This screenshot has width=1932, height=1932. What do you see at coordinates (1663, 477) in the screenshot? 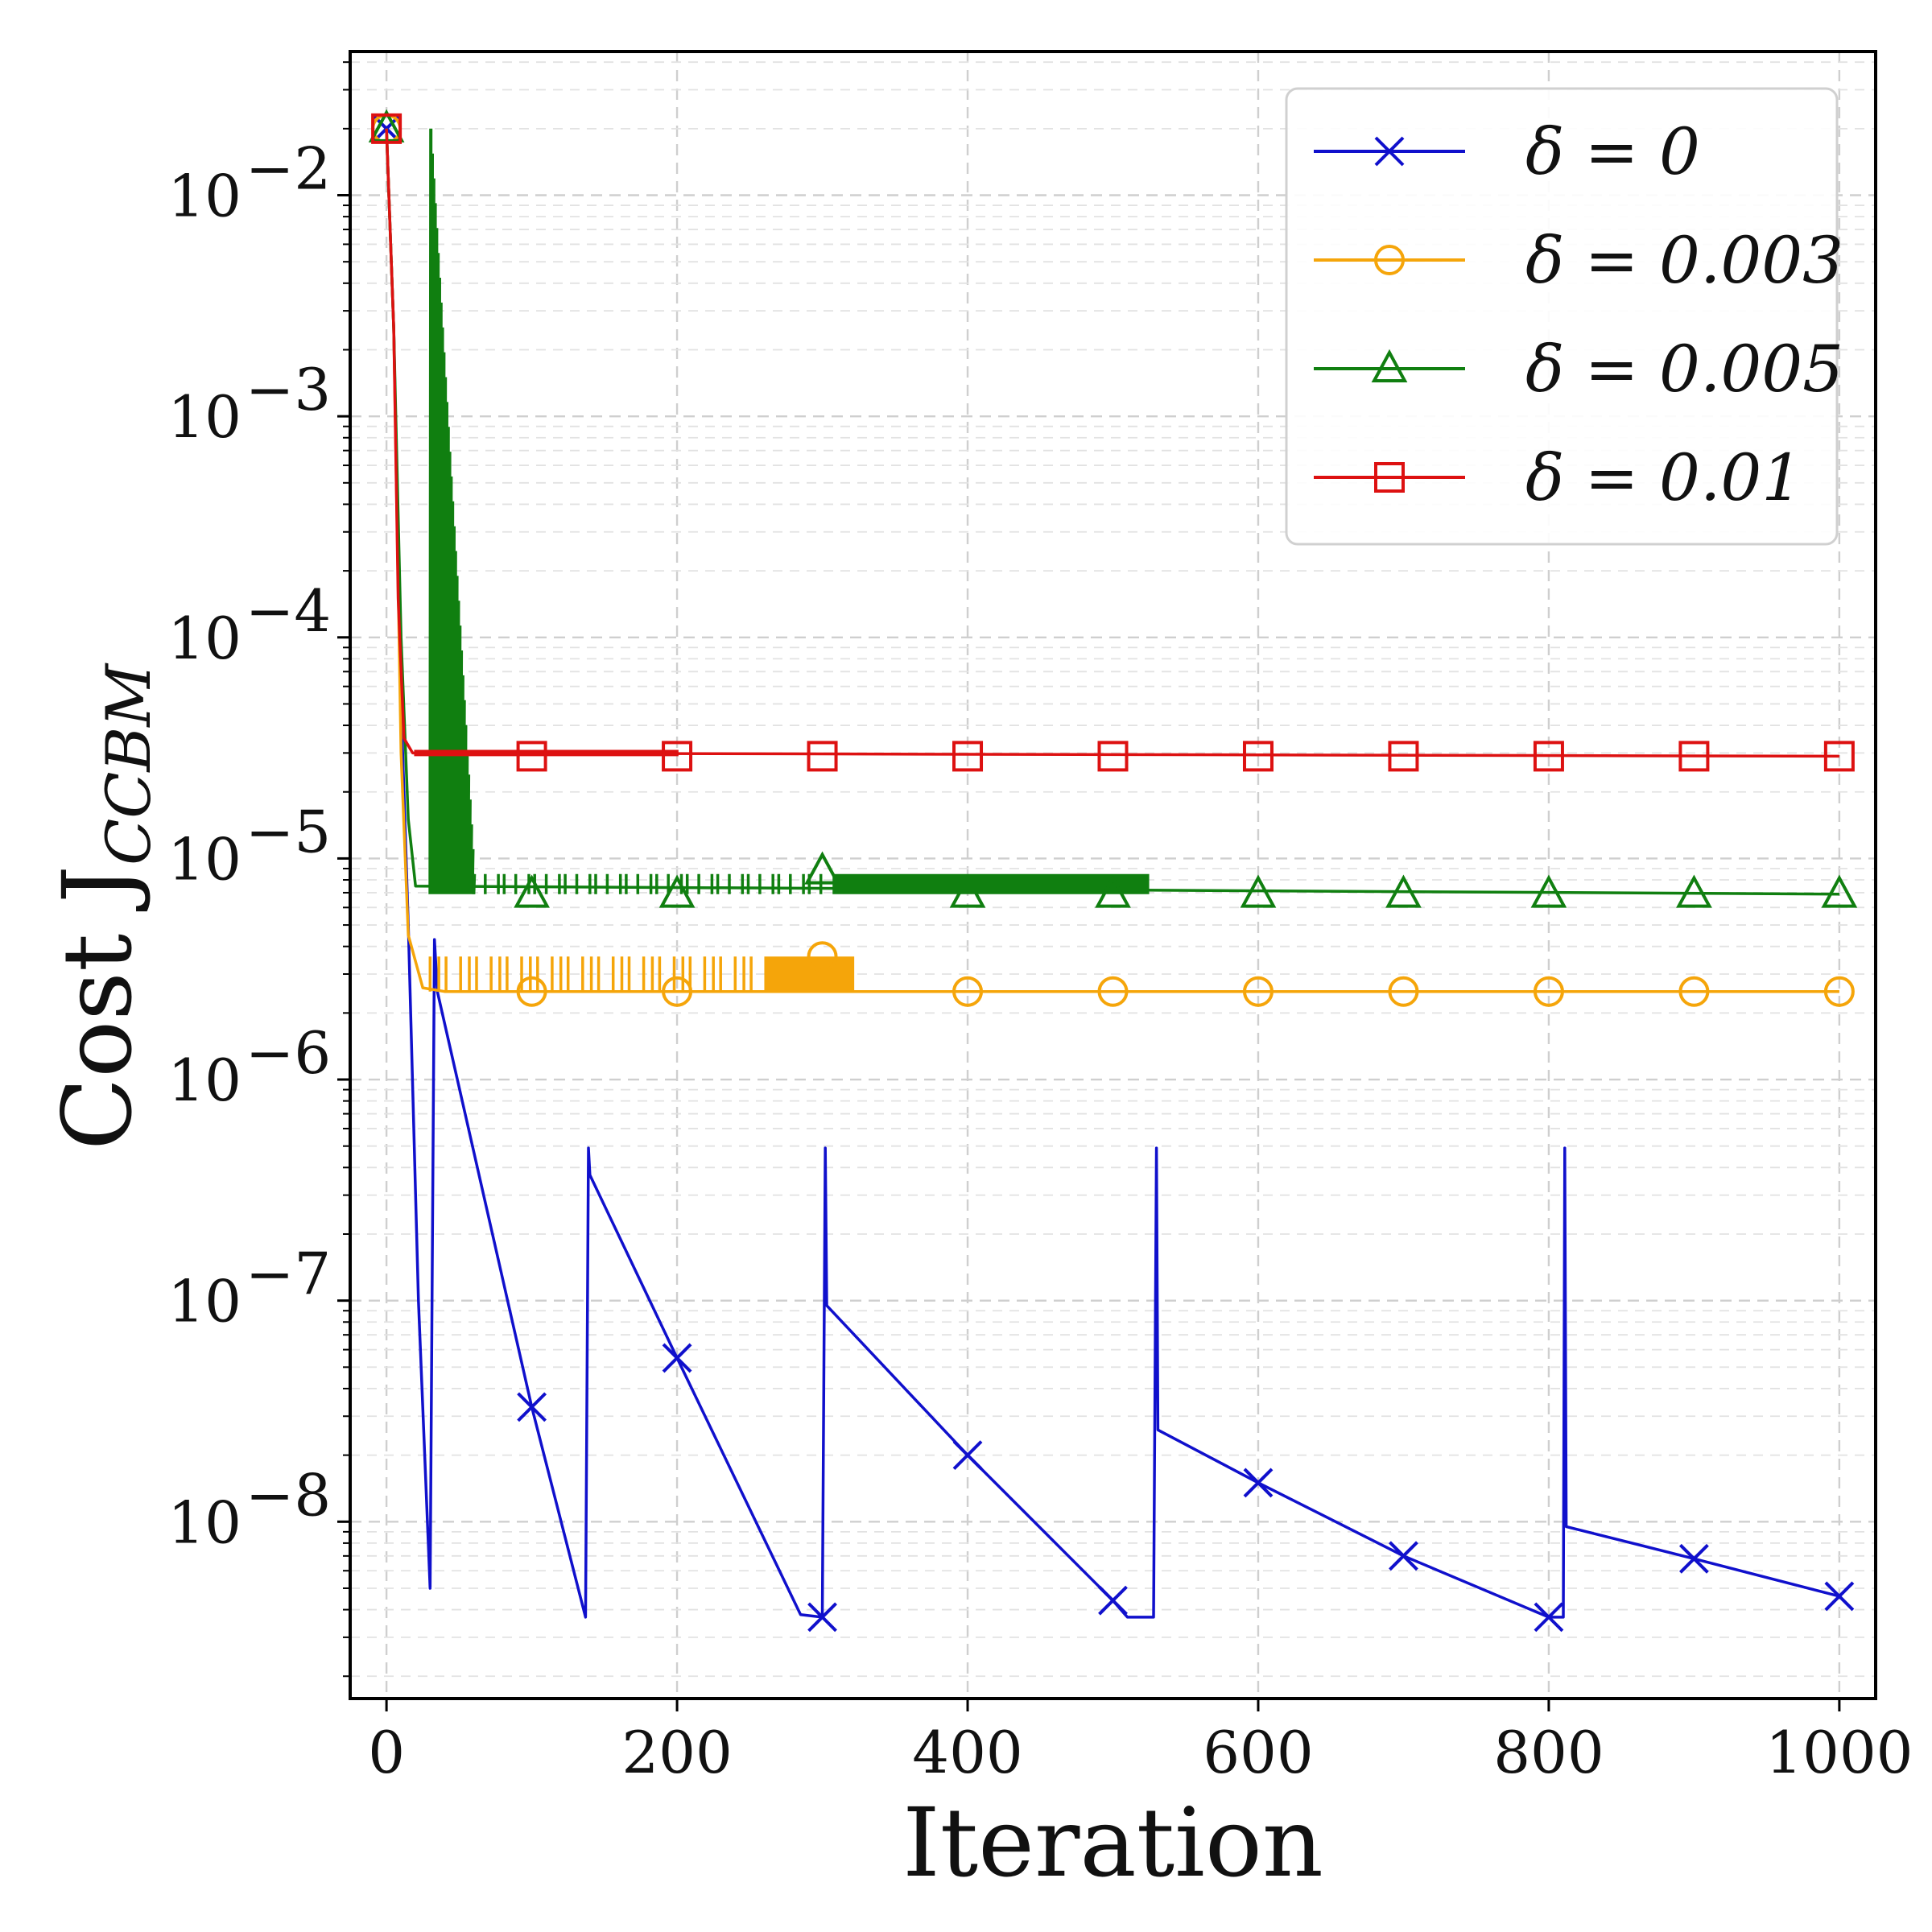
I see `legend-label-delta-0-01: δ = 0.01` at bounding box center [1663, 477].